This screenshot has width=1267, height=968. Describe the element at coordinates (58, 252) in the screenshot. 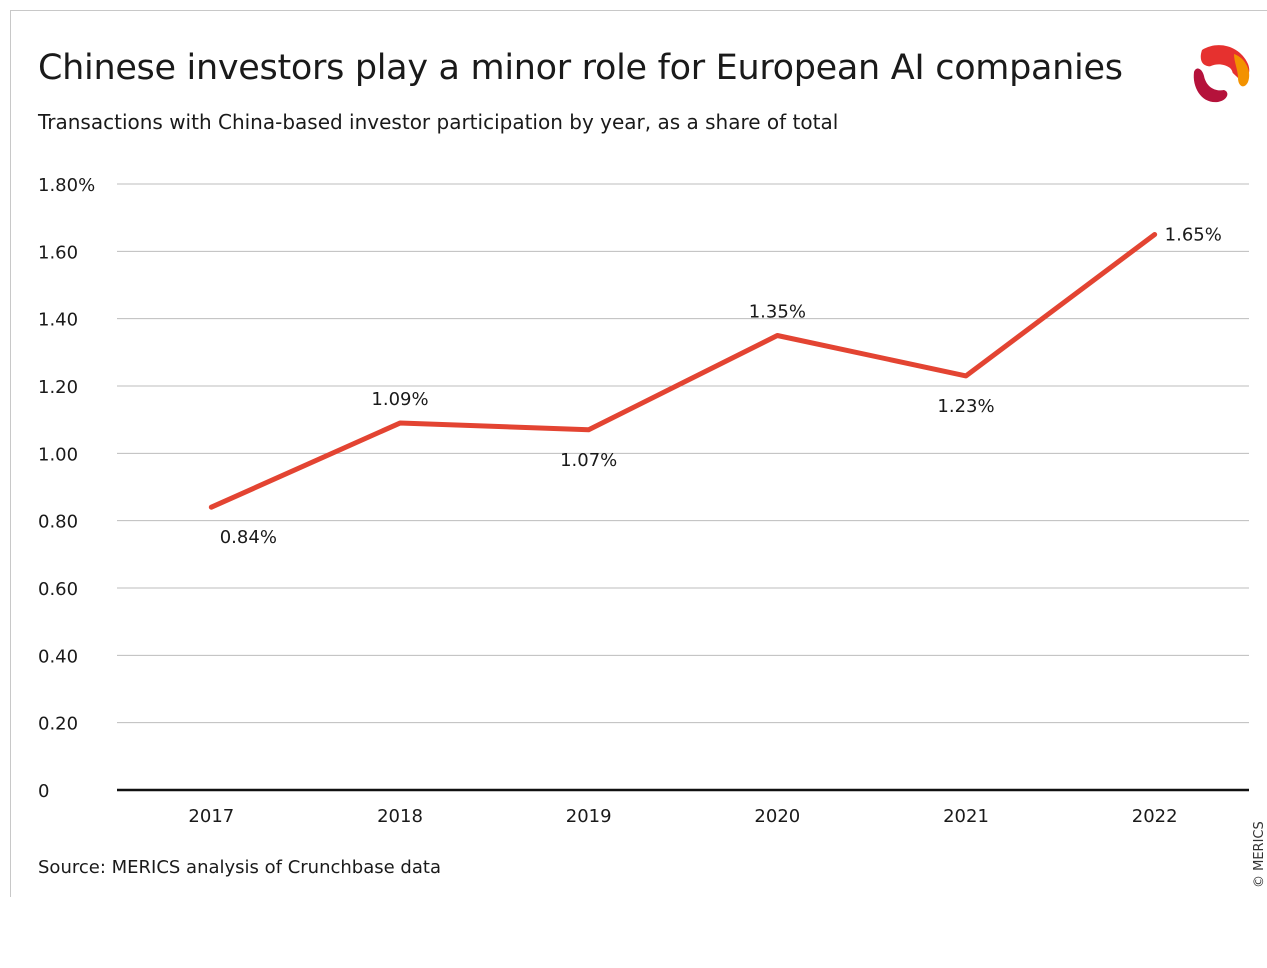

I see `y-tick-label: 1.60` at that location.